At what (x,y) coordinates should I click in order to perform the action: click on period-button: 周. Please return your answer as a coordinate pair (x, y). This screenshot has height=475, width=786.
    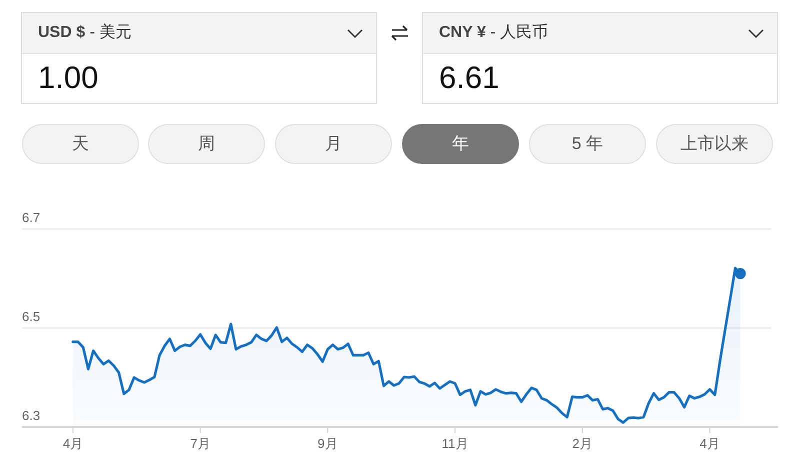
    Looking at the image, I should click on (206, 144).